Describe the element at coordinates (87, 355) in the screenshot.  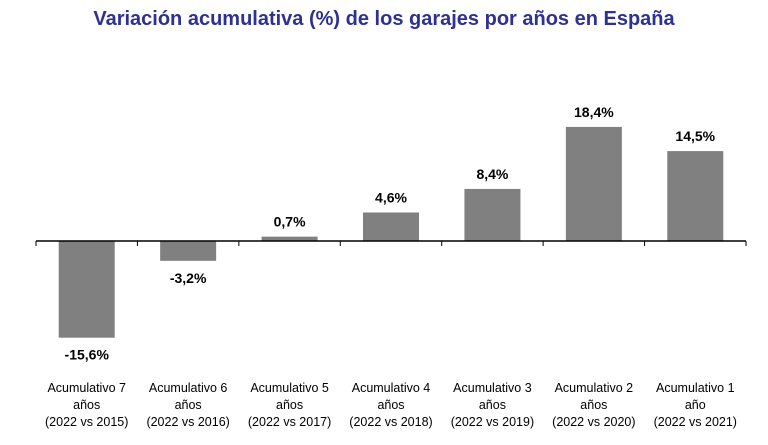
I see `data-label: -15,6%` at that location.